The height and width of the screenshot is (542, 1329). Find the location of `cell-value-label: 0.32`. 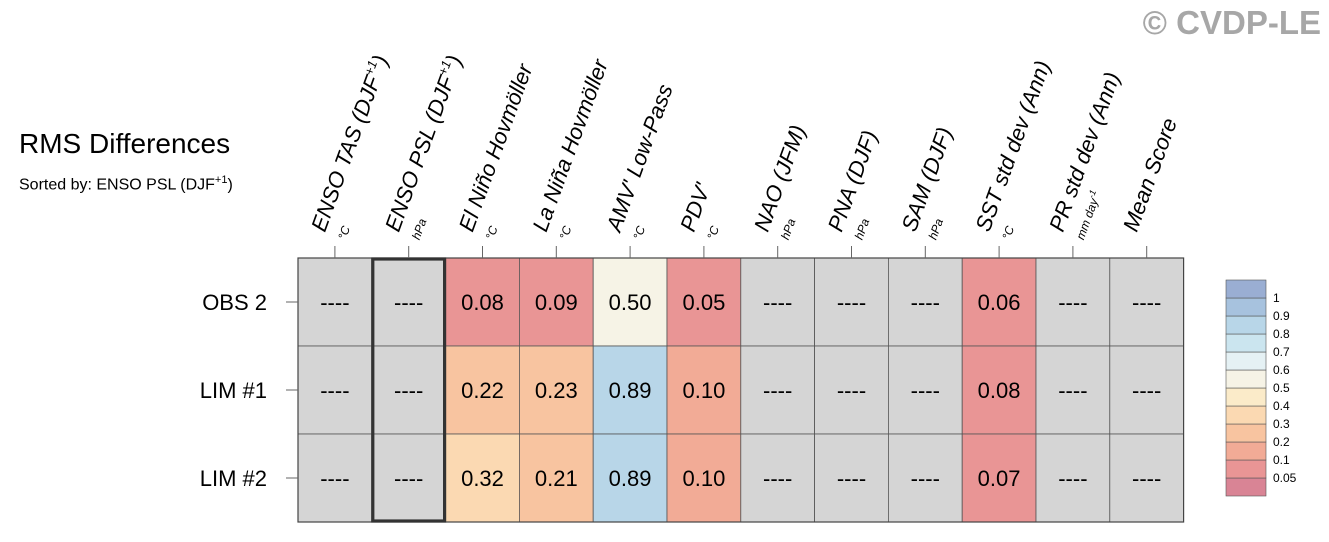

cell-value-label: 0.32 is located at coordinates (482, 478).